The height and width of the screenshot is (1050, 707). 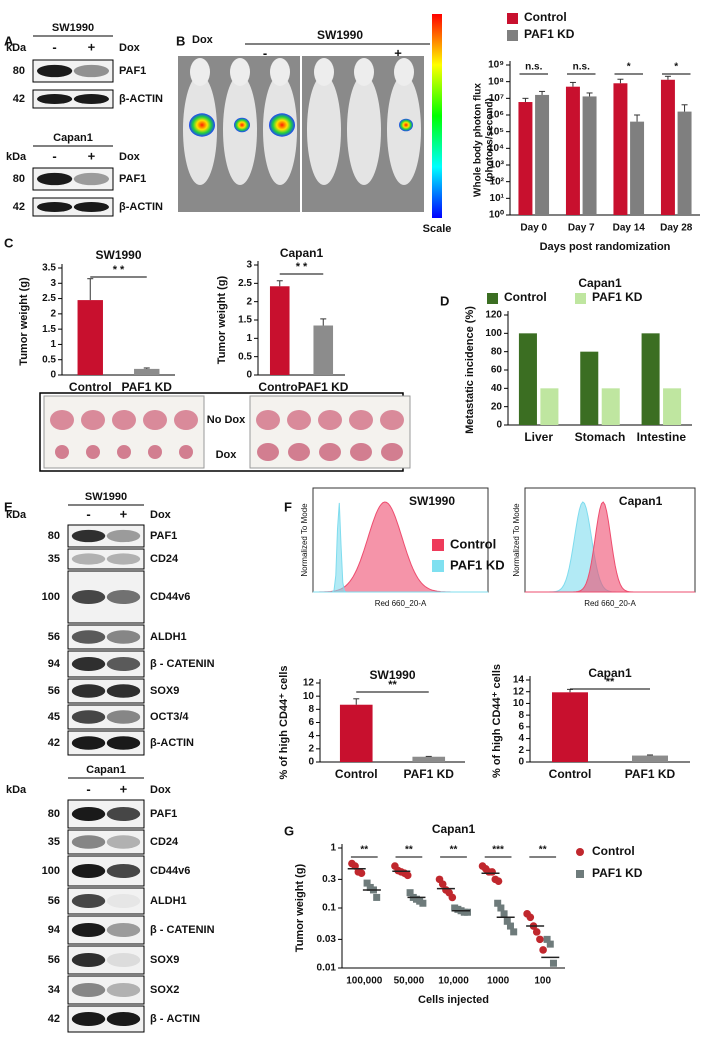 I want to click on imaging-lane: +, so click(x=398, y=52).